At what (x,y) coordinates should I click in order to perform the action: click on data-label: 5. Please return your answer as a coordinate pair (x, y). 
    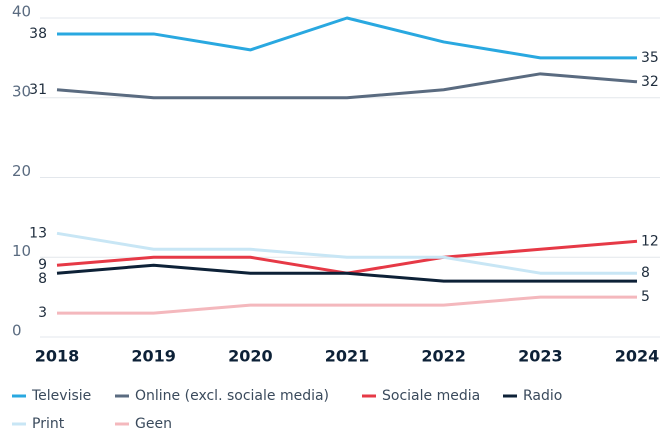
    Looking at the image, I should click on (645, 297).